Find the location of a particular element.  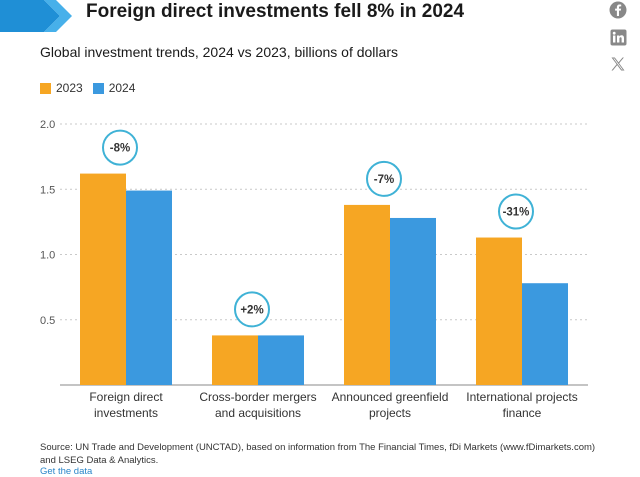

change-label: -8% is located at coordinates (120, 149).